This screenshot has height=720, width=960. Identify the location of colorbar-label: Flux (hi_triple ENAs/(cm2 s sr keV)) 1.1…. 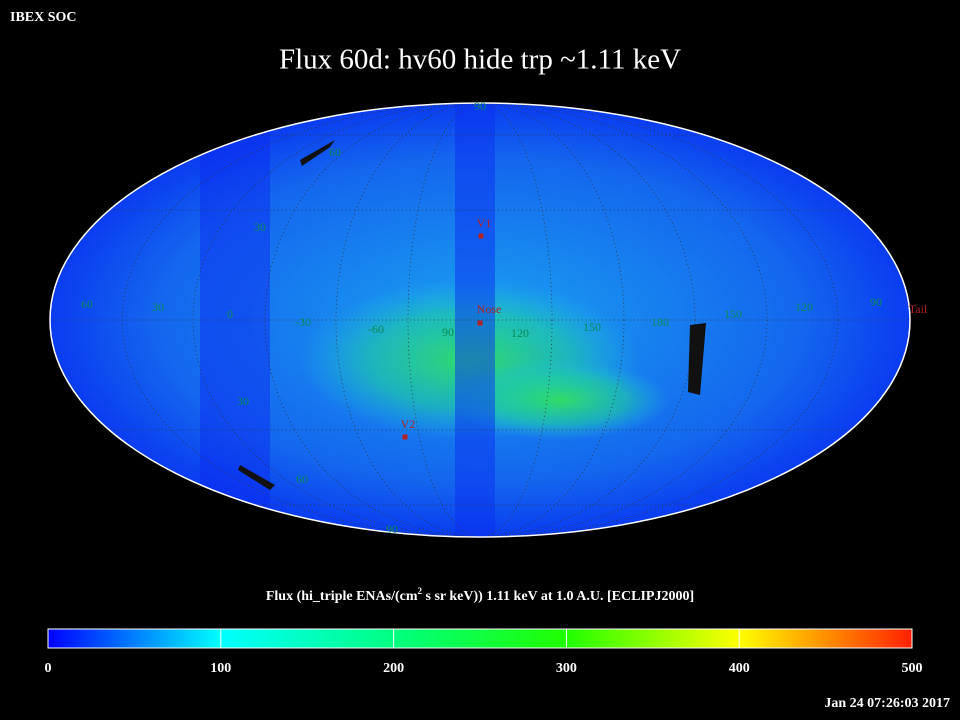
(480, 595).